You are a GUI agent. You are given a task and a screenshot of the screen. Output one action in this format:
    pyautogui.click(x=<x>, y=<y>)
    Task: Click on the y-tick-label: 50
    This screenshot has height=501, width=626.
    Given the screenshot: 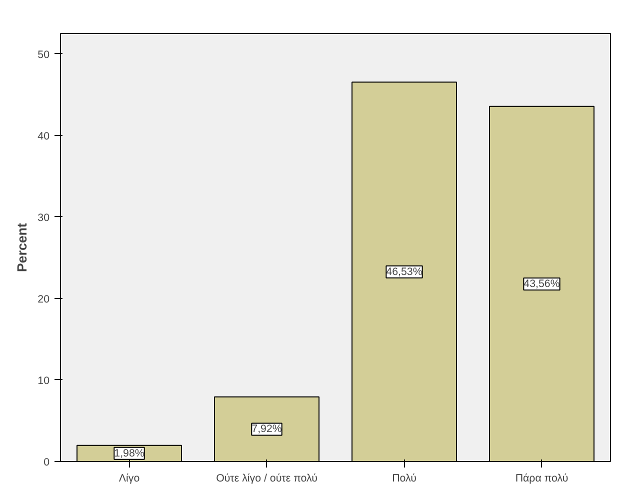 What is the action you would take?
    pyautogui.click(x=44, y=54)
    